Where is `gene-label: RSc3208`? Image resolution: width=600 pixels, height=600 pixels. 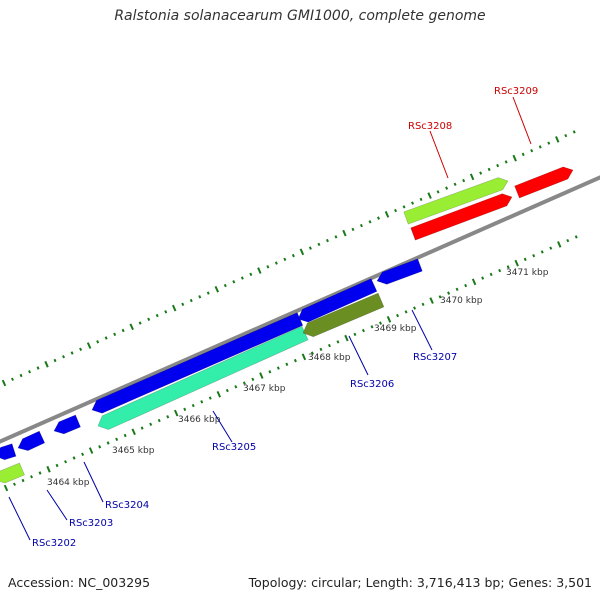 gene-label: RSc3208 is located at coordinates (430, 126).